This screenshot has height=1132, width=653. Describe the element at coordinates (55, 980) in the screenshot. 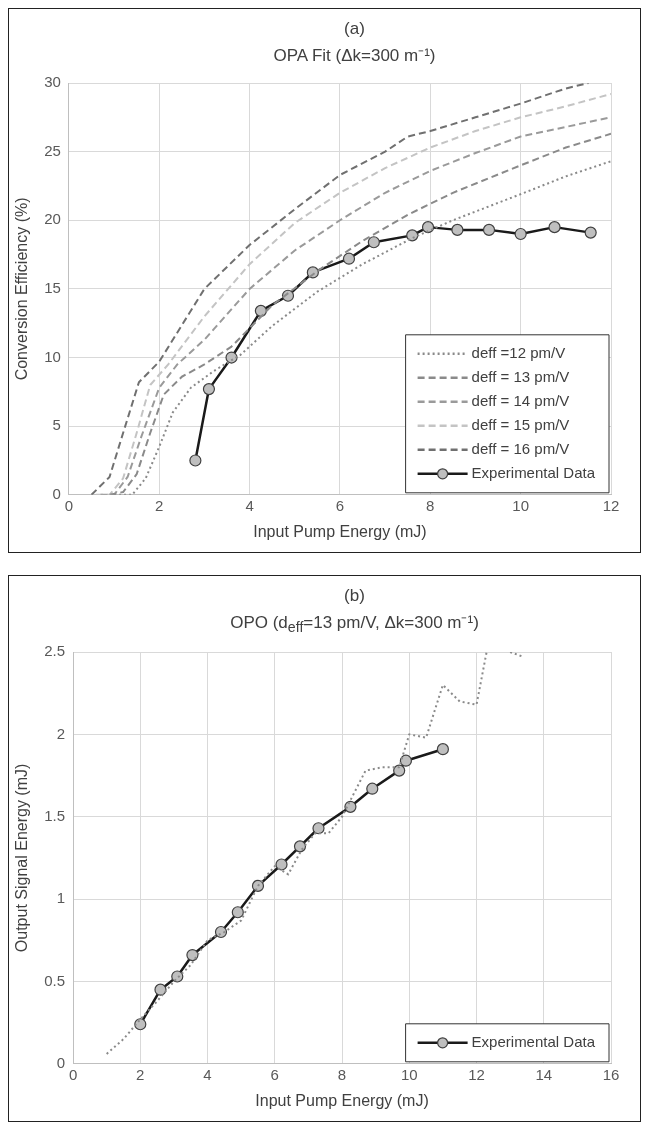

I see `y-tick-label: 0.5` at that location.